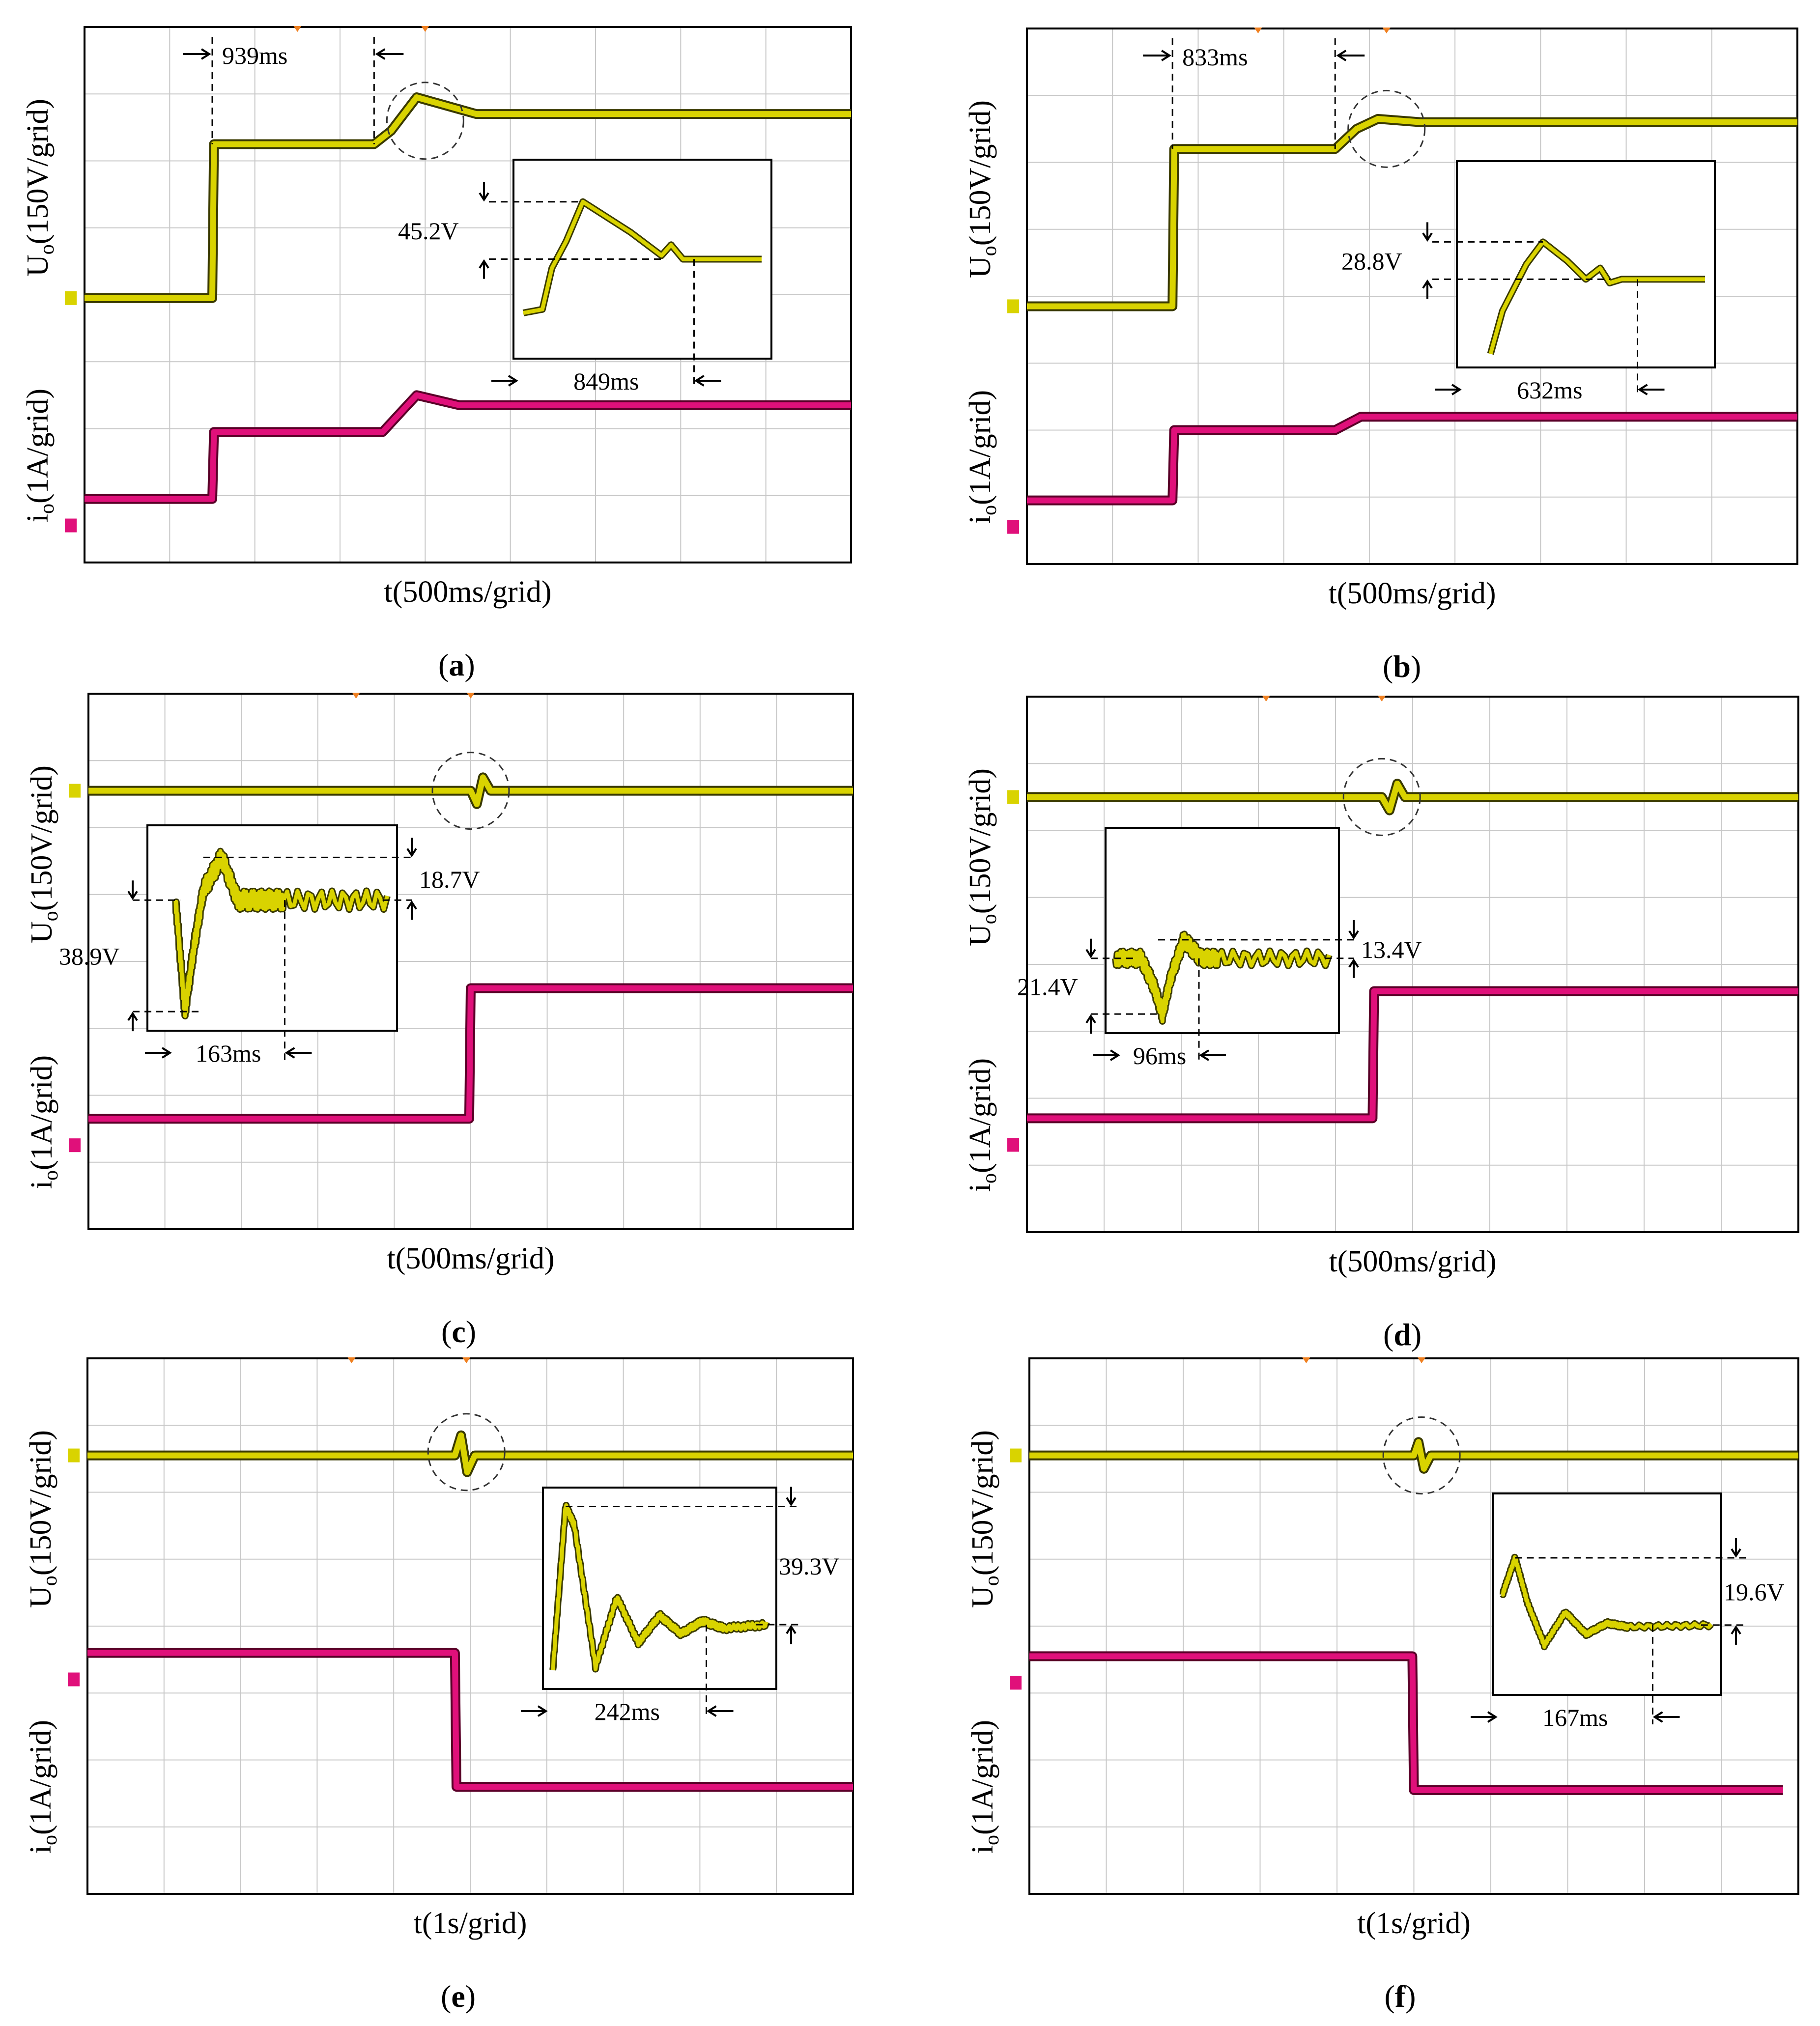 The image size is (1820, 2026). What do you see at coordinates (470, 790) in the screenshot?
I see `voltage-trace` at bounding box center [470, 790].